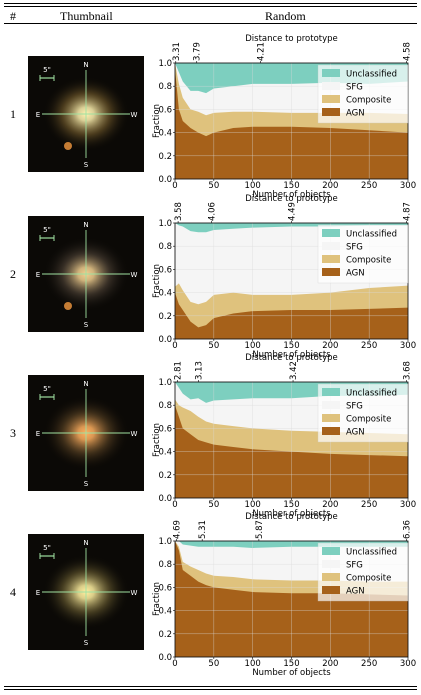  What do you see at coordinates (408, 505) in the screenshot?
I see `x-tick-label: 300` at bounding box center [408, 505].